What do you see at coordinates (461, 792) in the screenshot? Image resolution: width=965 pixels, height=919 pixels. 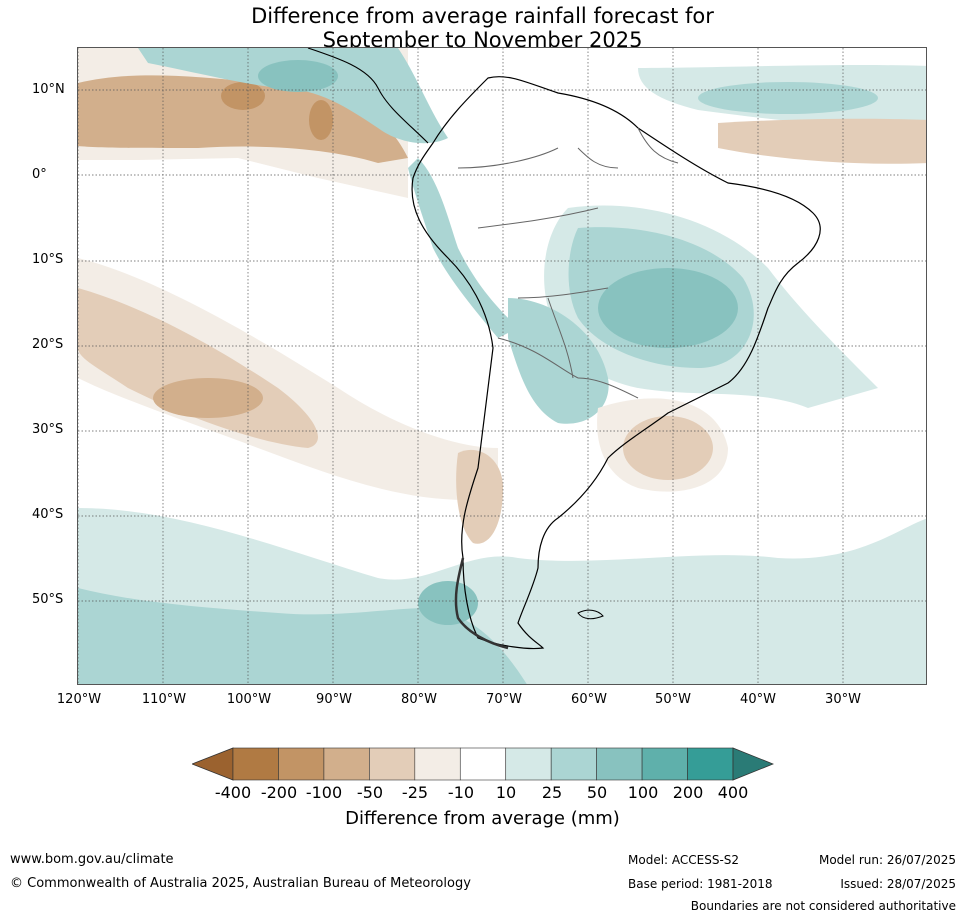 I see `colorbar-tick: -10` at bounding box center [461, 792].